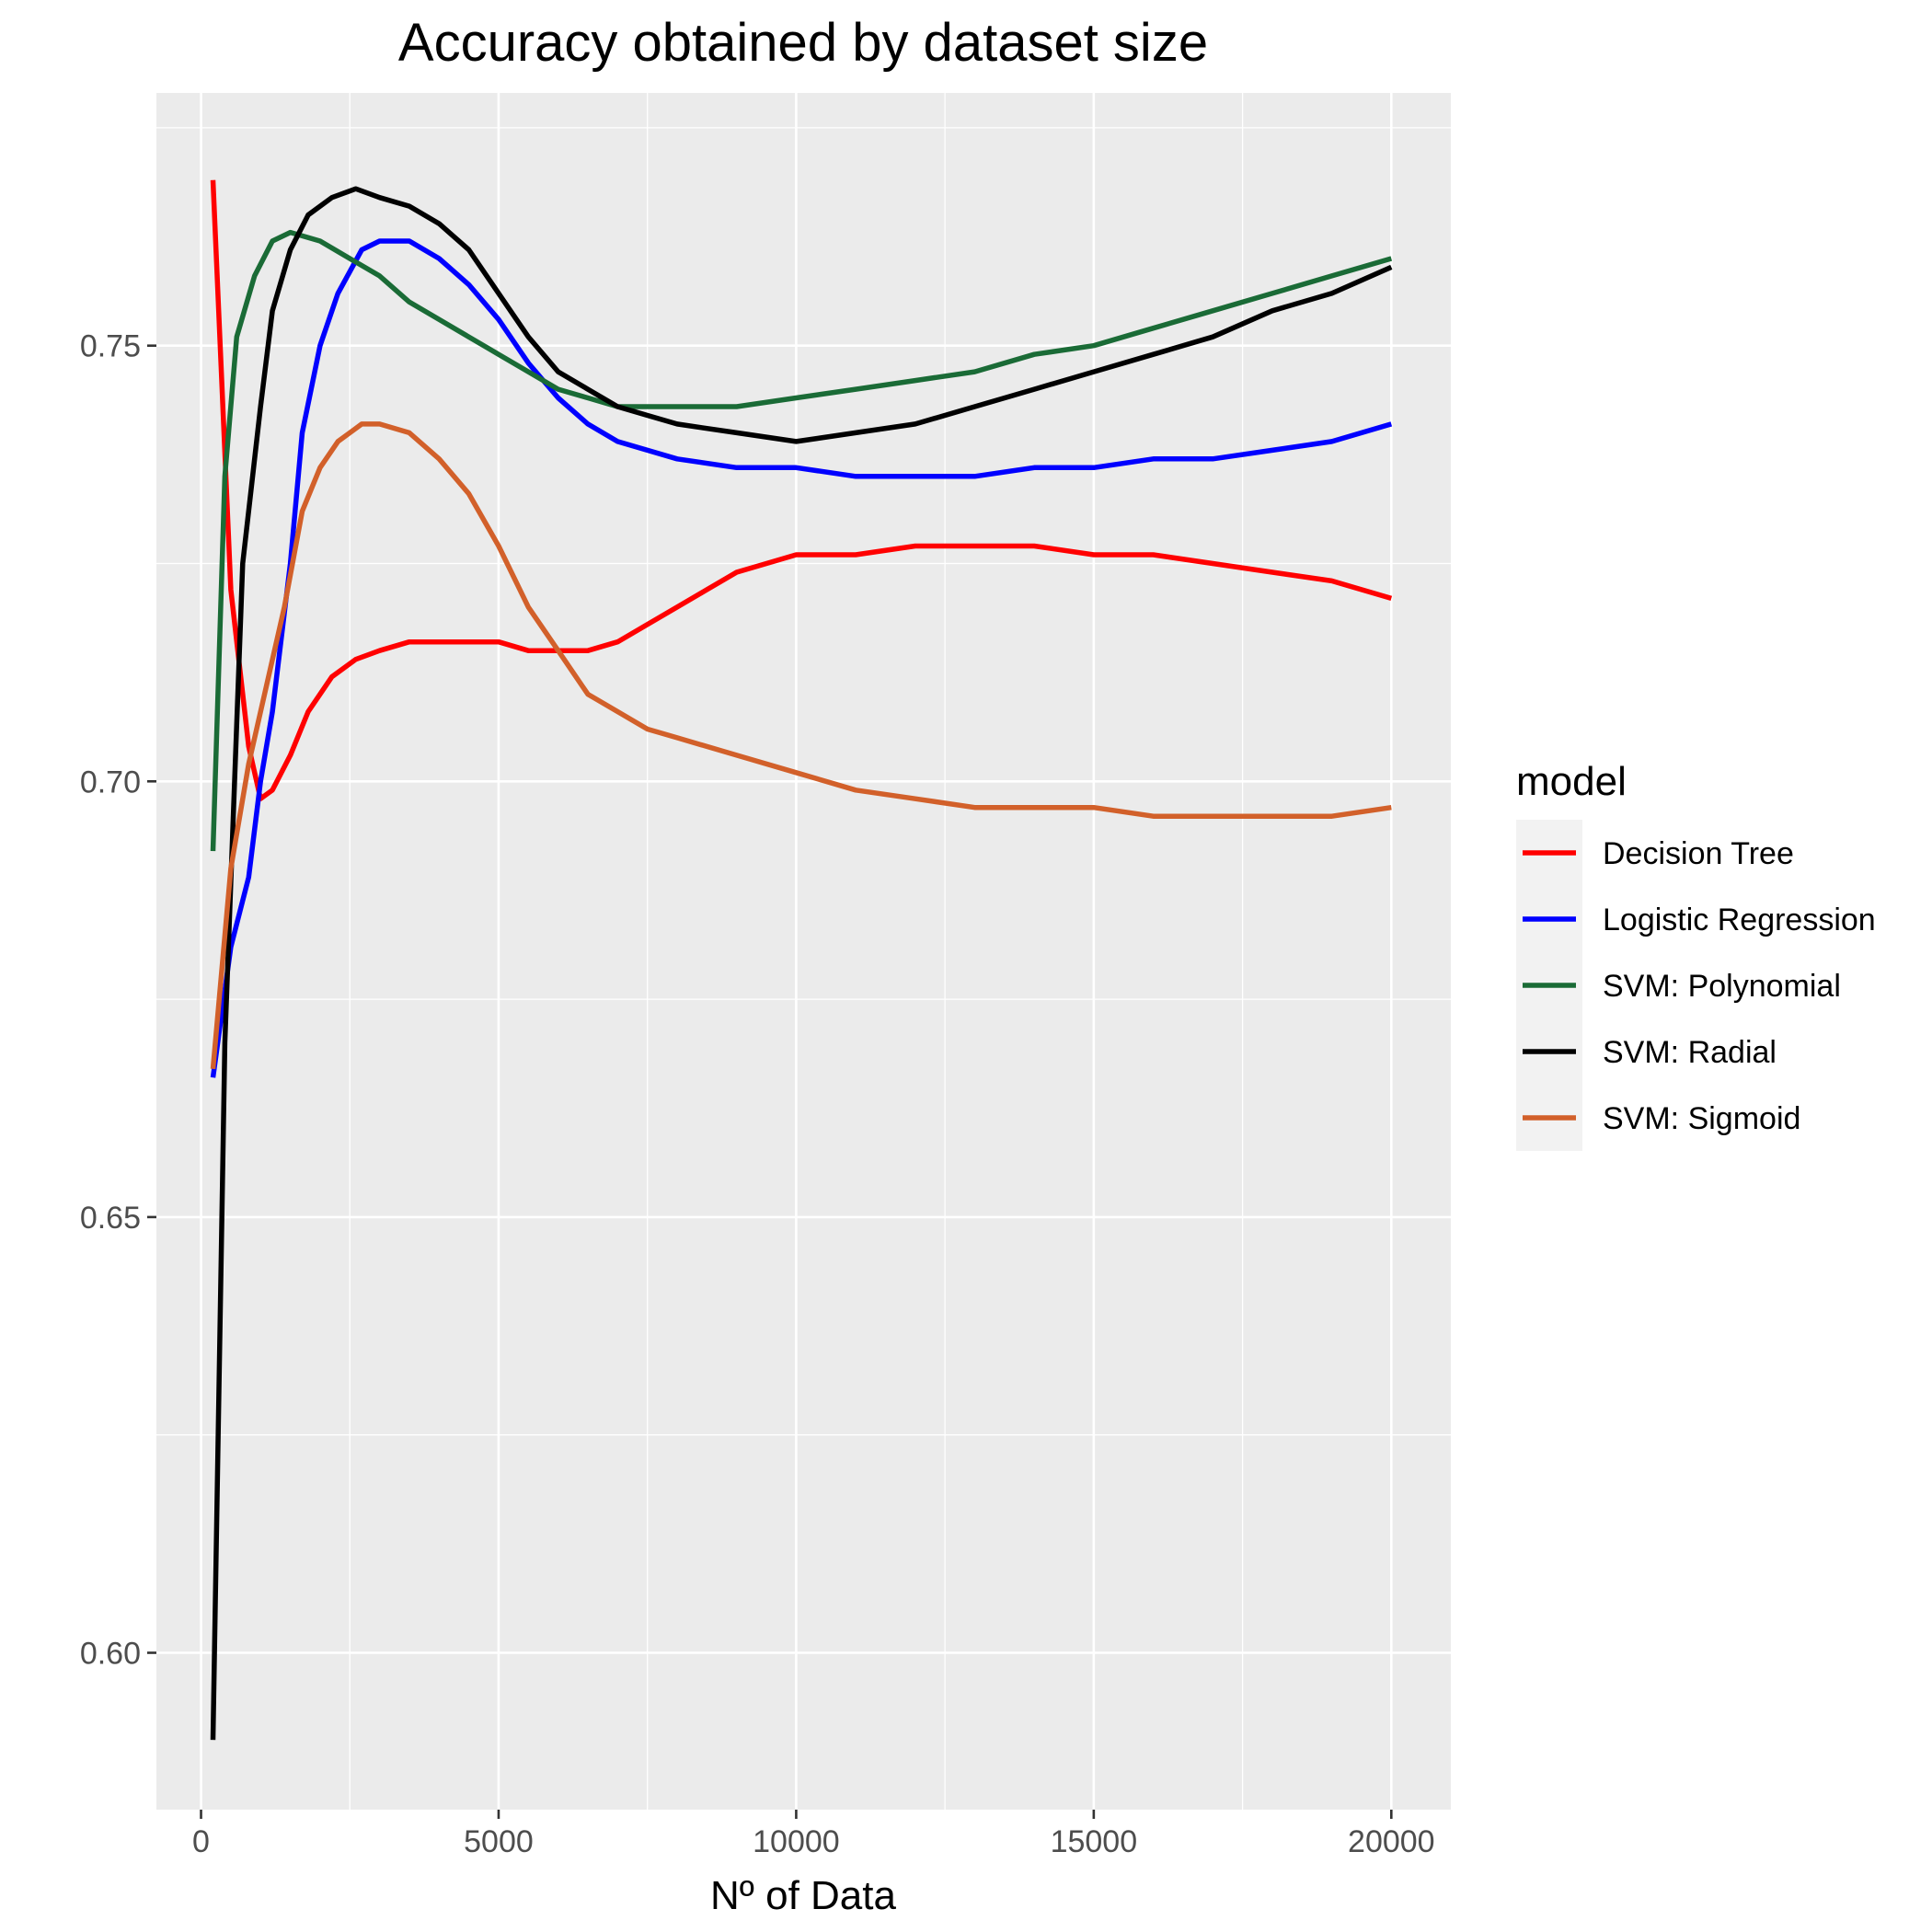 This screenshot has width=1932, height=1932. What do you see at coordinates (110, 782) in the screenshot?
I see `y-tick-label: 0.70` at bounding box center [110, 782].